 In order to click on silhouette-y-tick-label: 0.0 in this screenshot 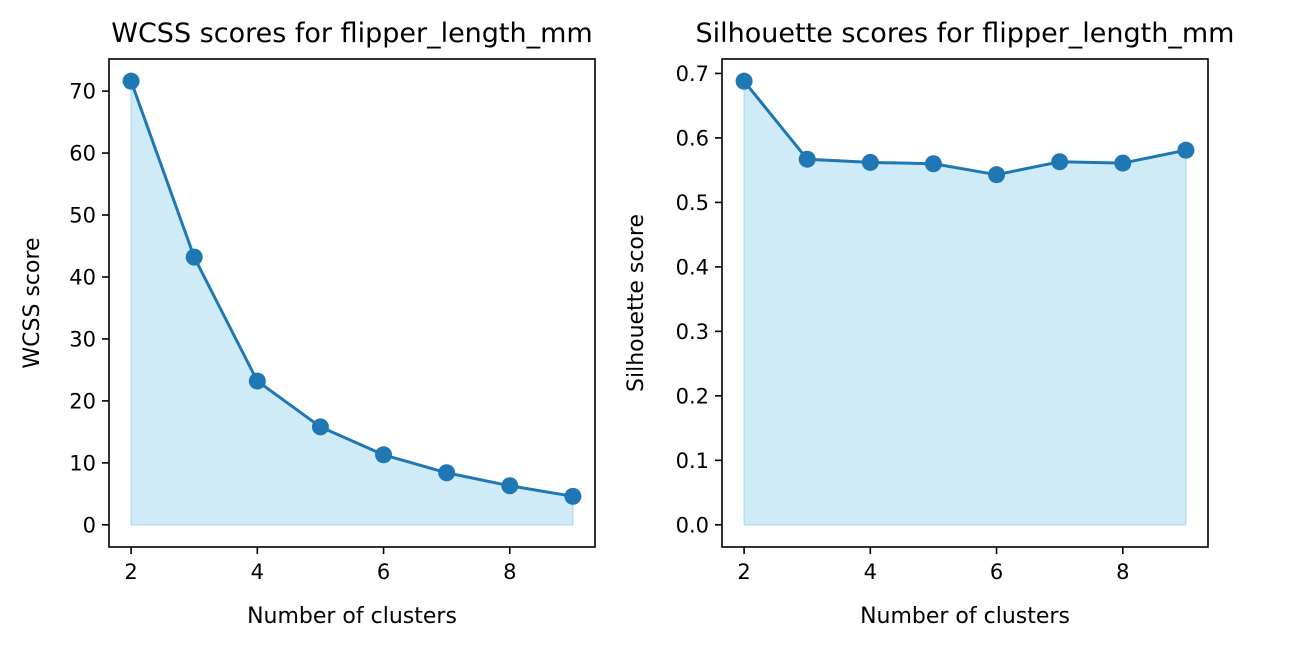, I will do `click(692, 525)`.